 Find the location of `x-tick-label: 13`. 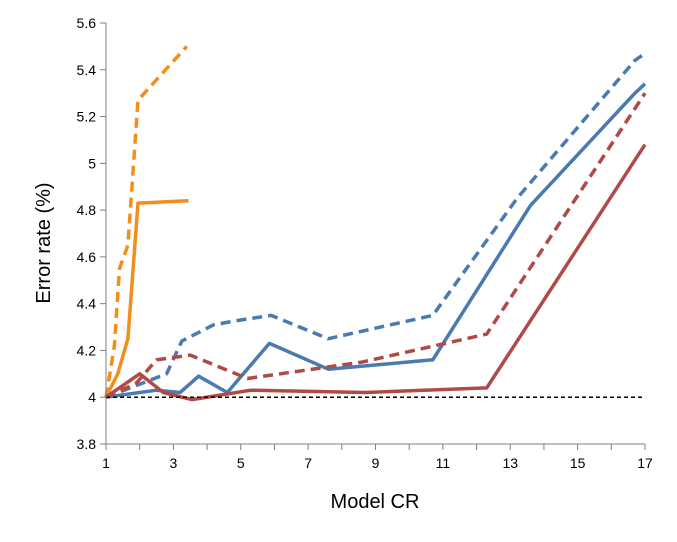

x-tick-label: 13 is located at coordinates (510, 463).